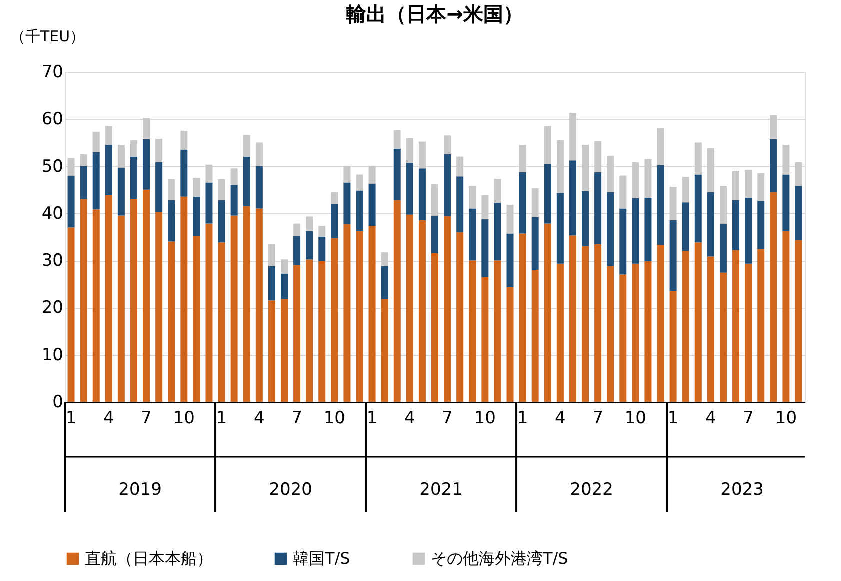 This screenshot has width=841, height=581. Describe the element at coordinates (598, 418) in the screenshot. I see `x-tick-label: 7` at that location.